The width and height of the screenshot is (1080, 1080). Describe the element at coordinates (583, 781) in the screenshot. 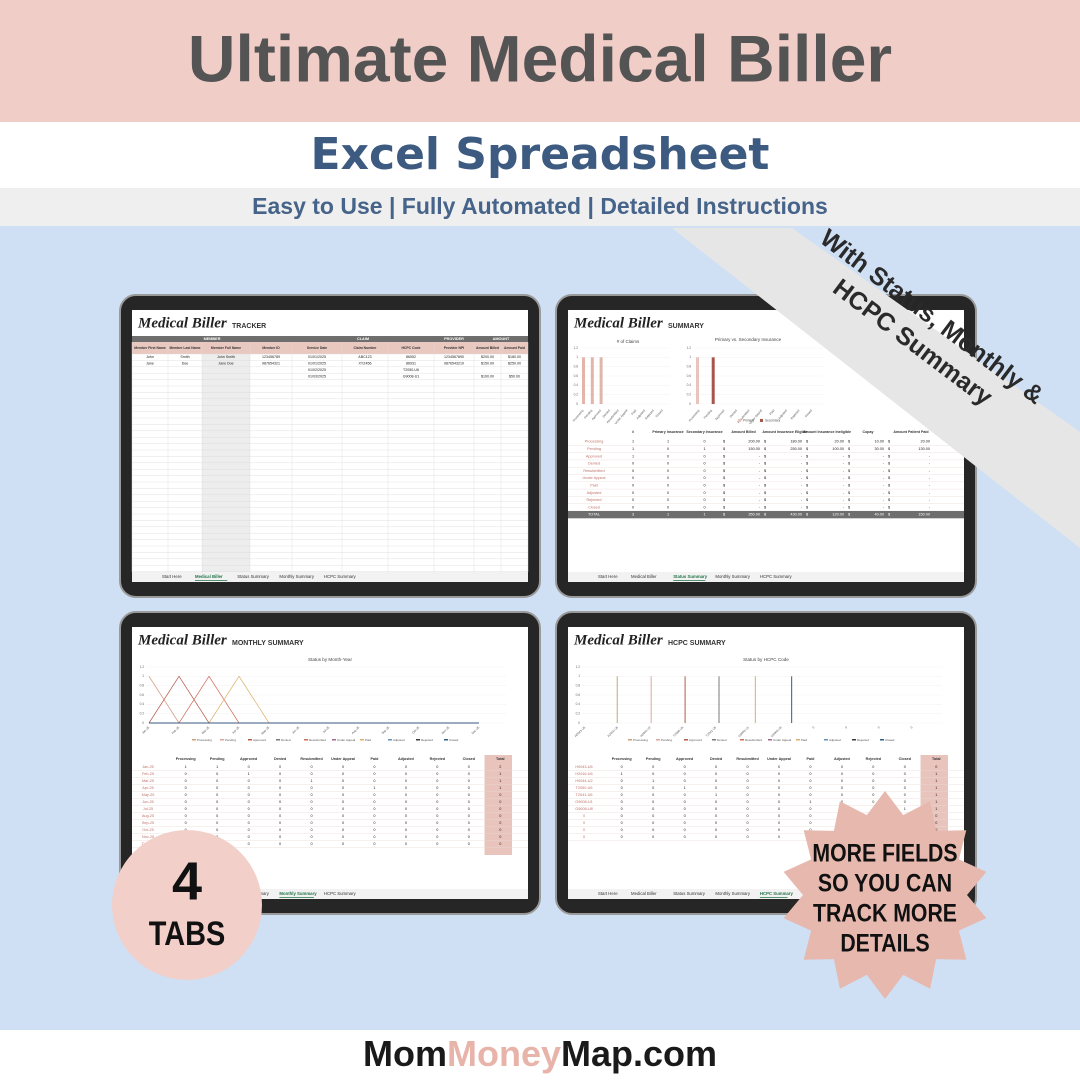

I see `row-label: H0044-U2` at that location.